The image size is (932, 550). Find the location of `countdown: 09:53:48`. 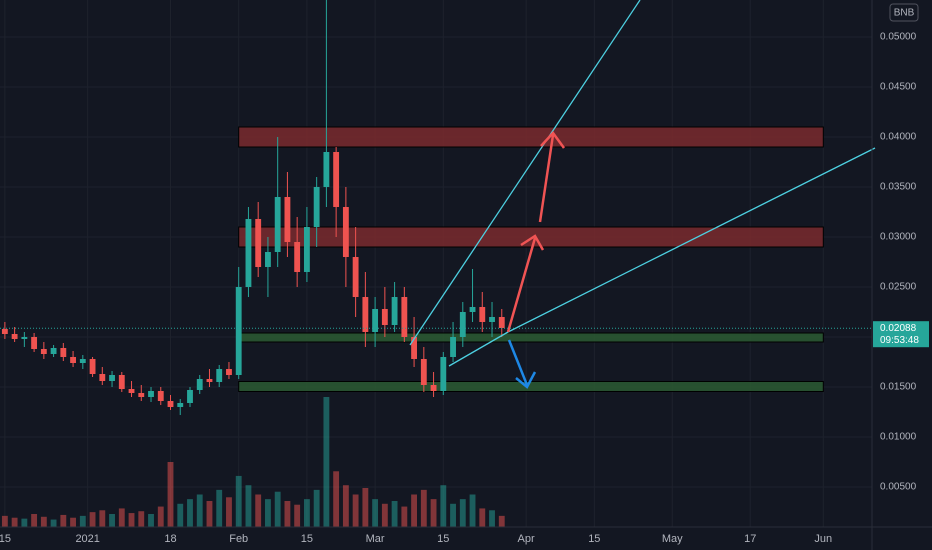

countdown: 09:53:48 is located at coordinates (899, 340).